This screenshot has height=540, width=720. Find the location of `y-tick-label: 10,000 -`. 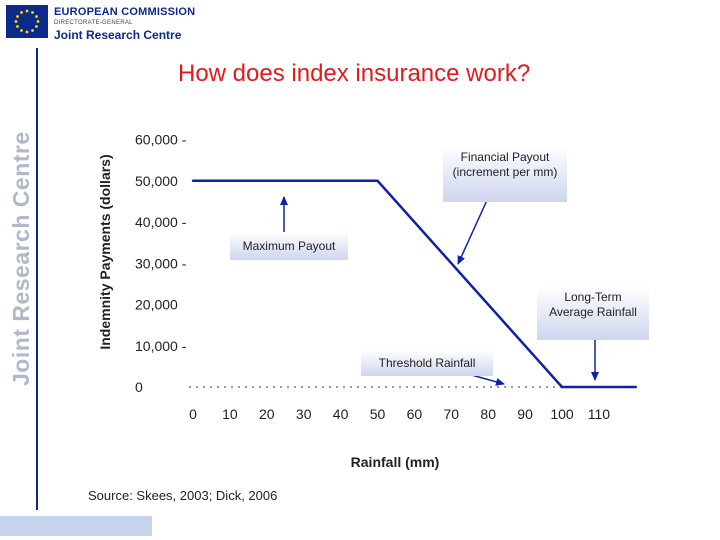

y-tick-label: 10,000 - is located at coordinates (161, 346).